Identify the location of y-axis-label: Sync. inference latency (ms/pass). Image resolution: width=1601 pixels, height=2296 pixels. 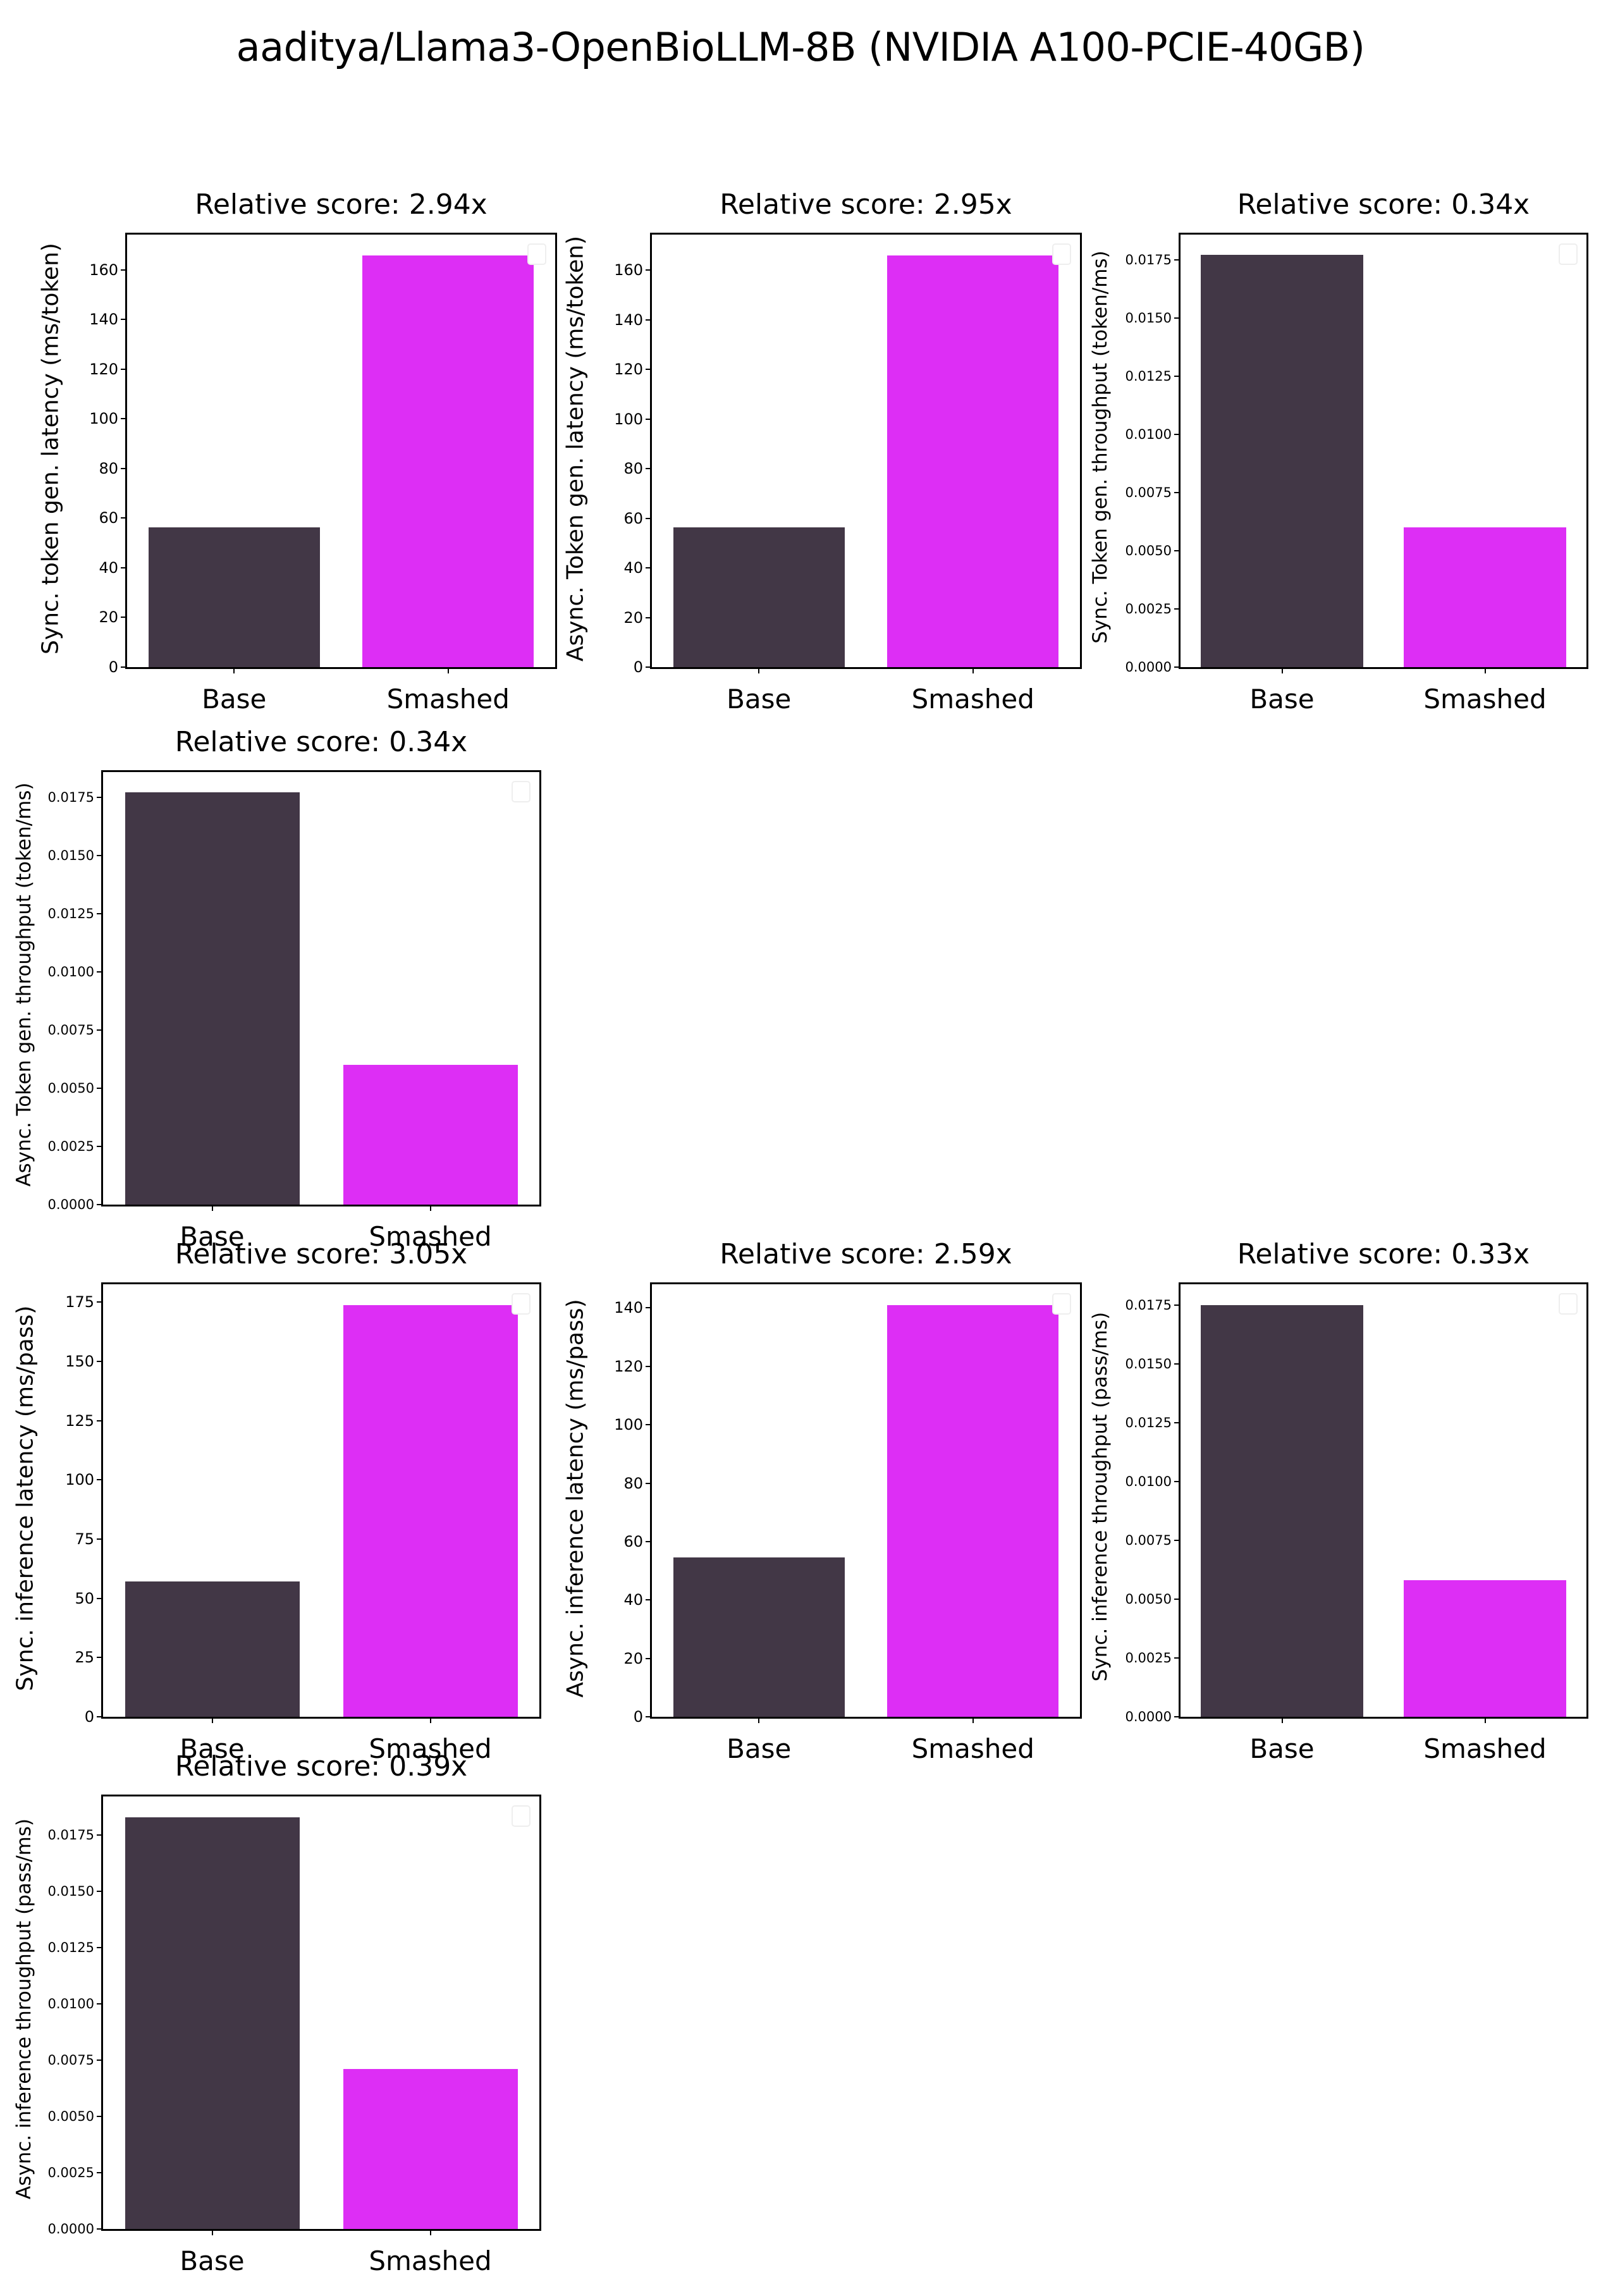
(25, 1498).